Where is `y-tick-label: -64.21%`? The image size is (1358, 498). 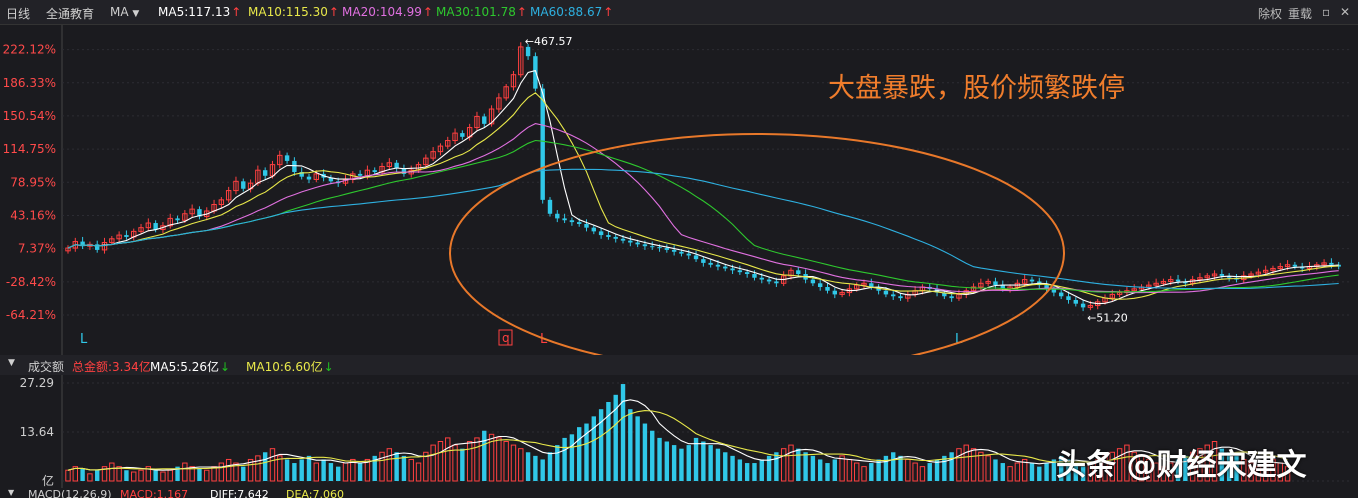
y-tick-label: -64.21% is located at coordinates (31, 315).